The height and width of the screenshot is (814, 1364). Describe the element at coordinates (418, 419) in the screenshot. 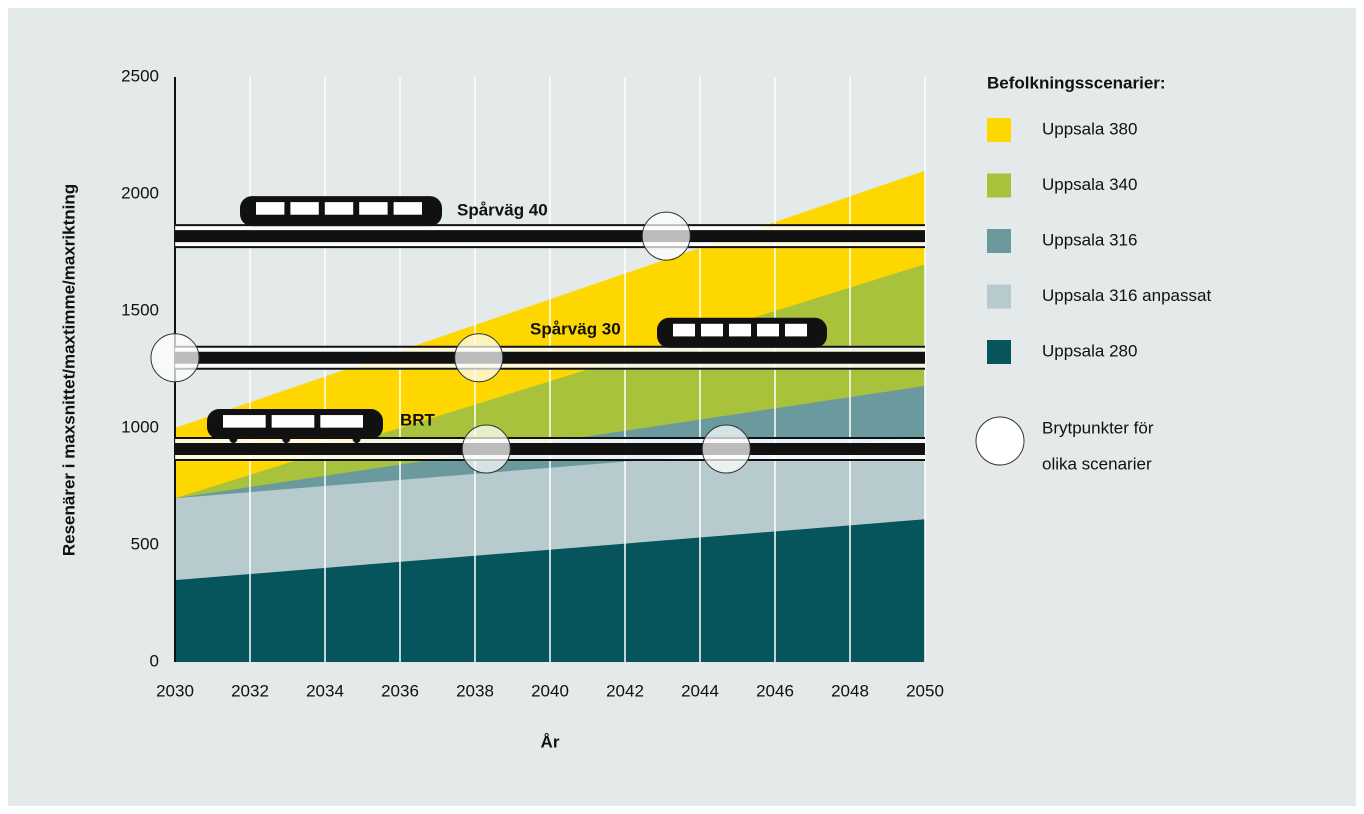

I see `capacity-label: BRT` at that location.